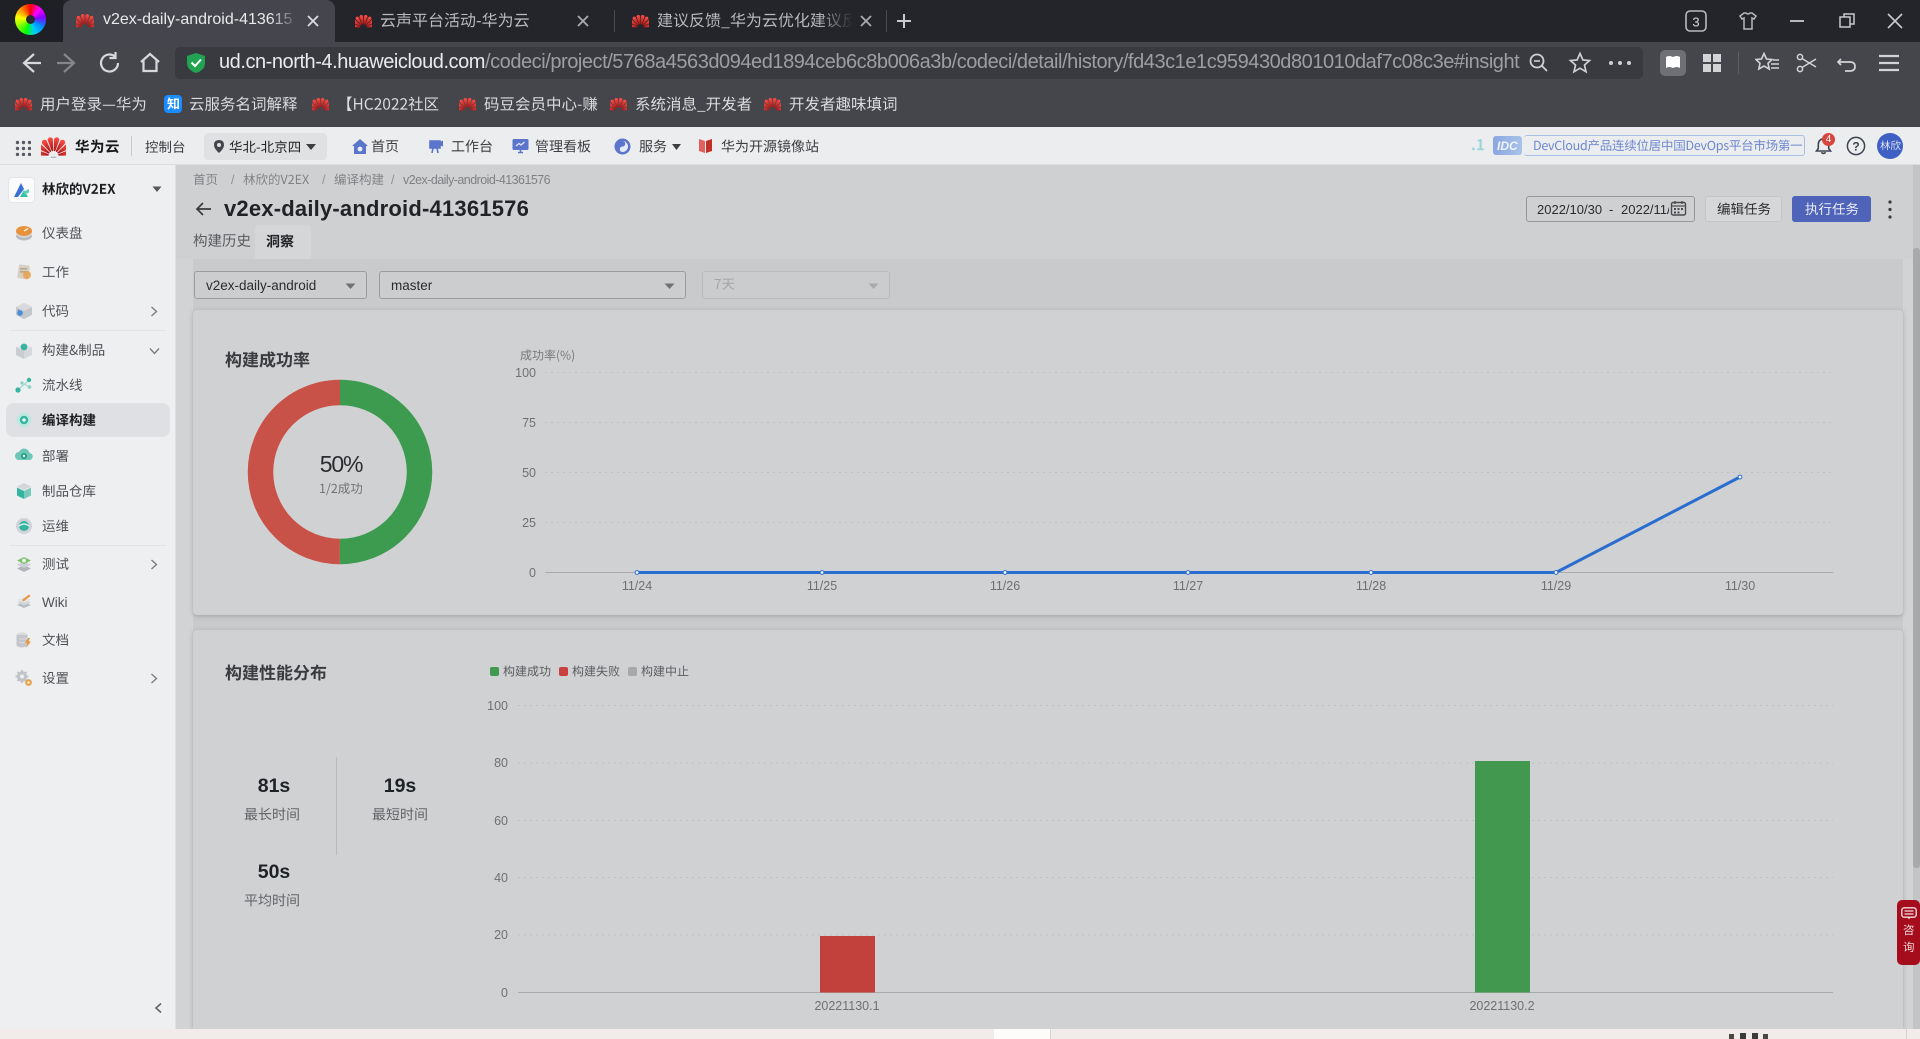  Describe the element at coordinates (1695, 22) in the screenshot. I see `svg-text: 3` at that location.